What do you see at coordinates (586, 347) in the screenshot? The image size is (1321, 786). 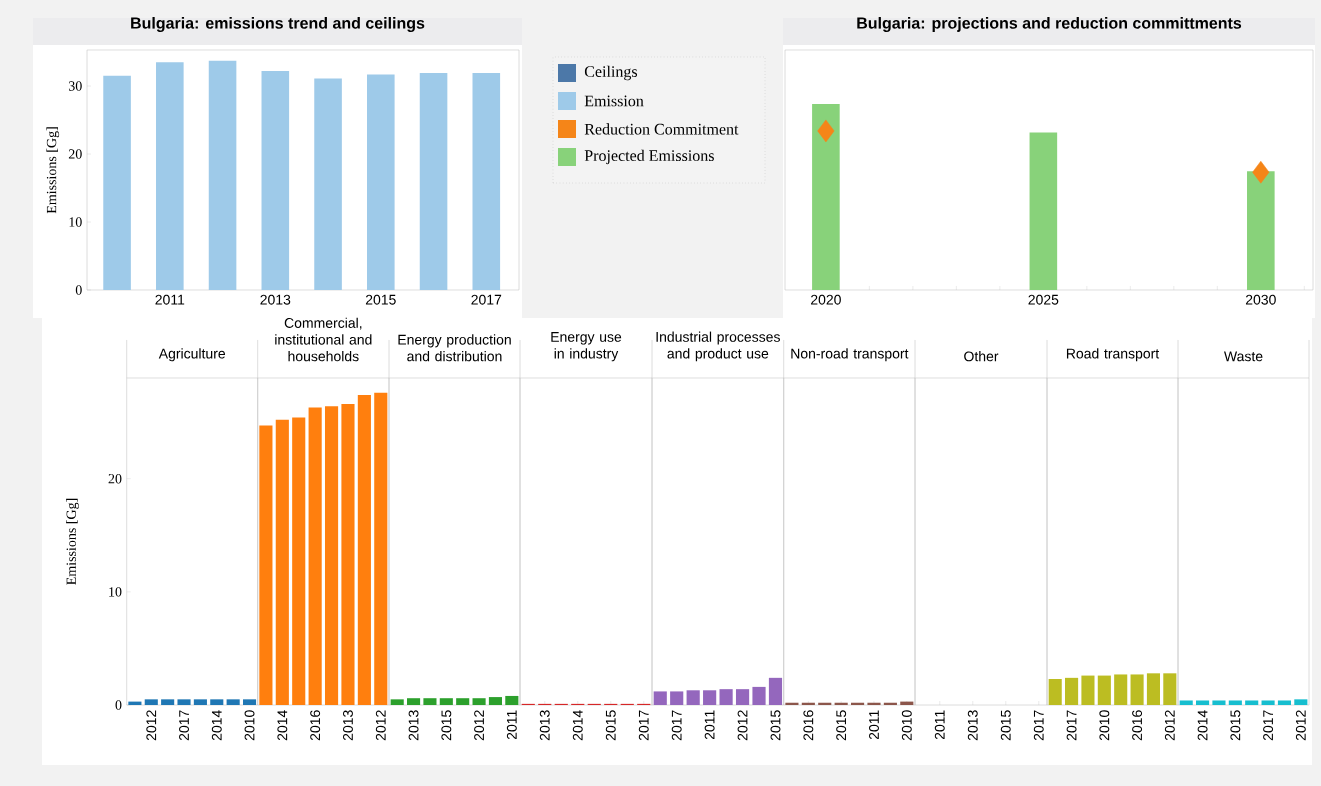 I see `chart-title: Energy use in industry` at bounding box center [586, 347].